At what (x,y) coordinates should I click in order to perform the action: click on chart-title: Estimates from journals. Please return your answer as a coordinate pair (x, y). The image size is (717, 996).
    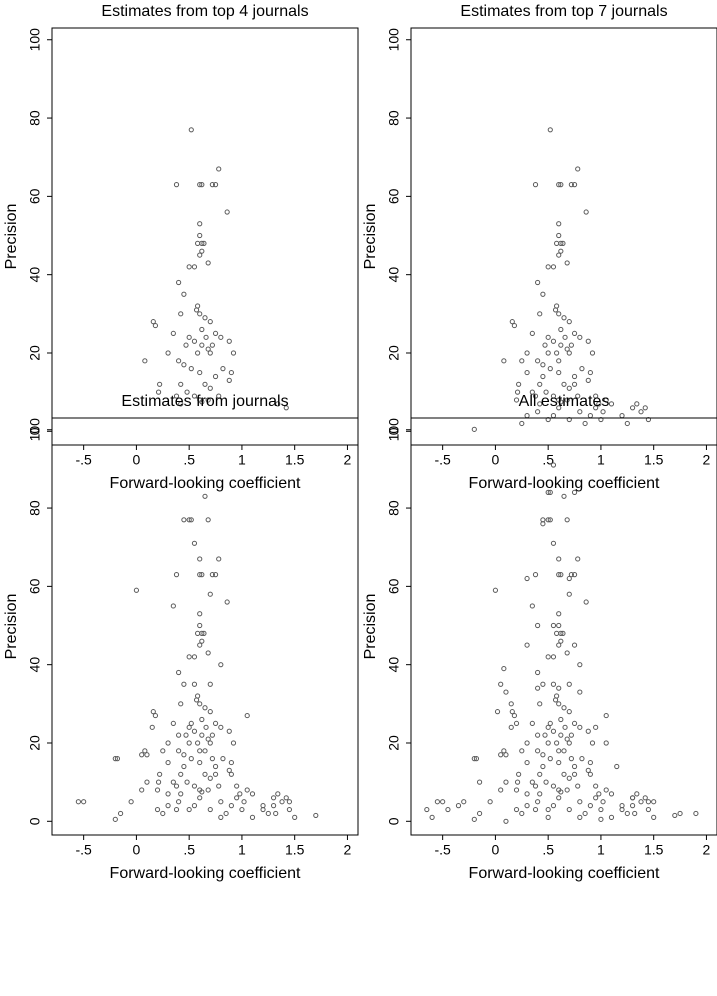
    Looking at the image, I should click on (204, 401).